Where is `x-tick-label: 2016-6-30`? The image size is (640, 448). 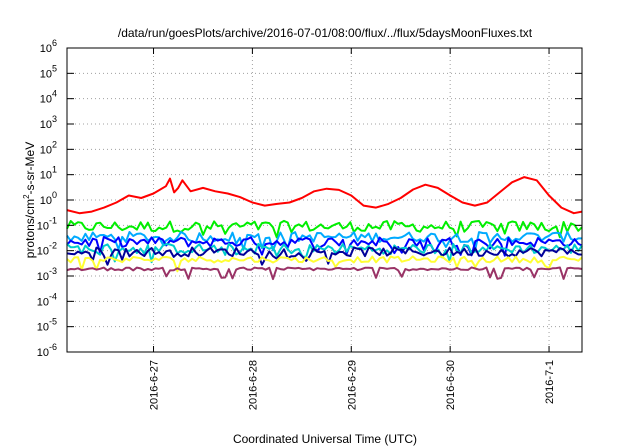
x-tick-label: 2016-6-30 is located at coordinates (451, 385).